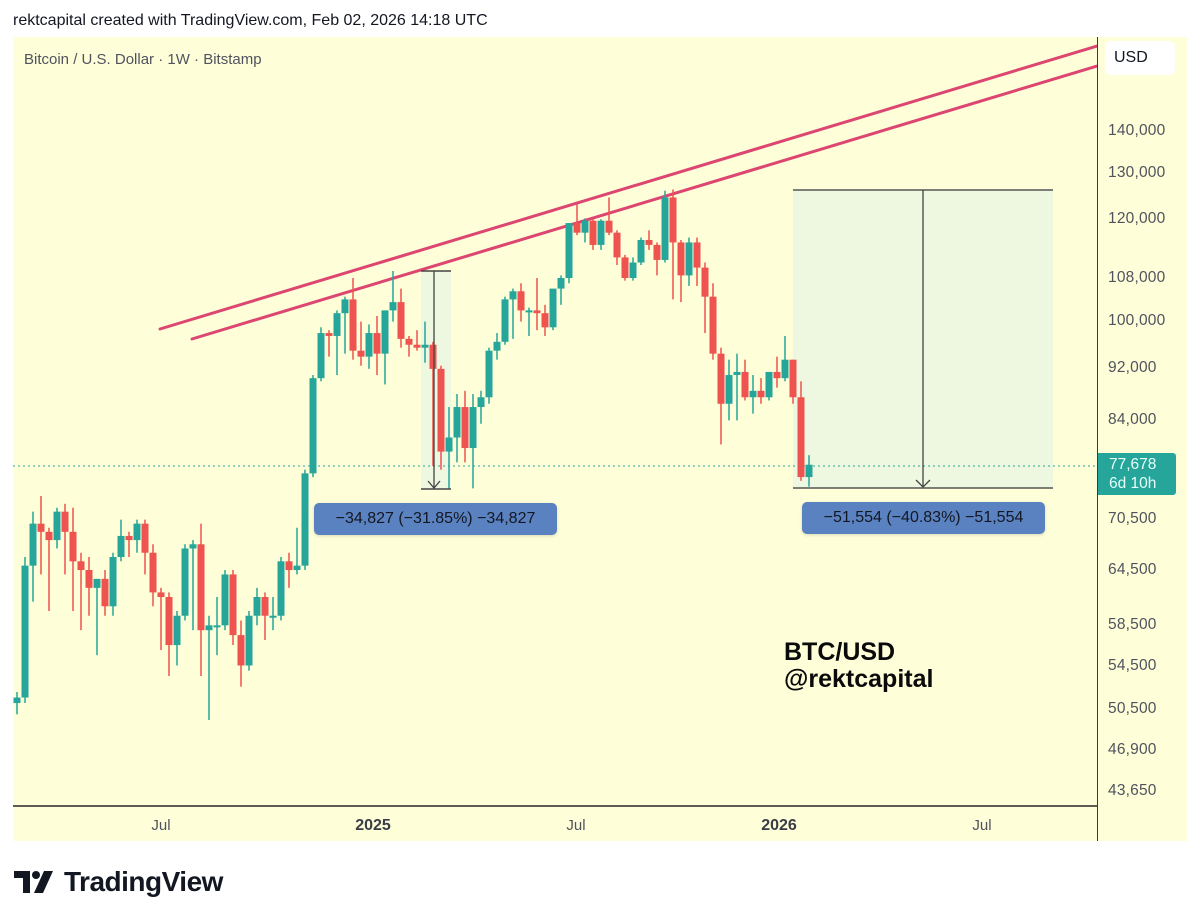 The image size is (1200, 922). What do you see at coordinates (143, 59) in the screenshot?
I see `symbol-title: Bitcoin / U.S. Dollar · 1W · Bitstamp` at bounding box center [143, 59].